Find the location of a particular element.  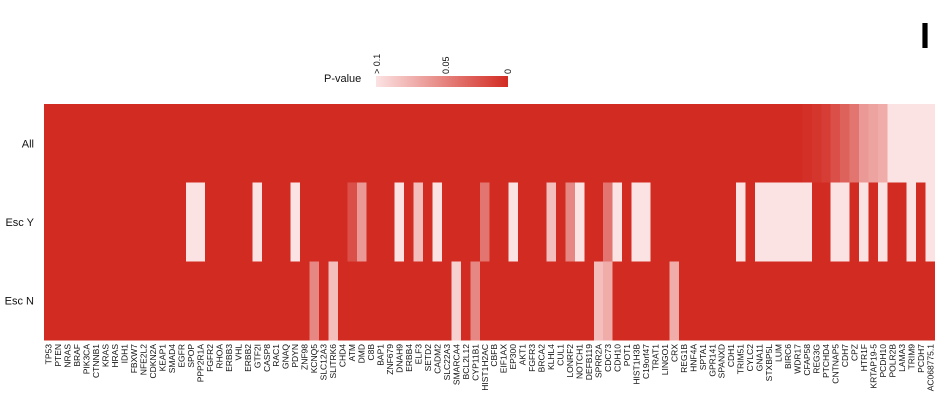

column-label: SPTA1 is located at coordinates (703, 357).